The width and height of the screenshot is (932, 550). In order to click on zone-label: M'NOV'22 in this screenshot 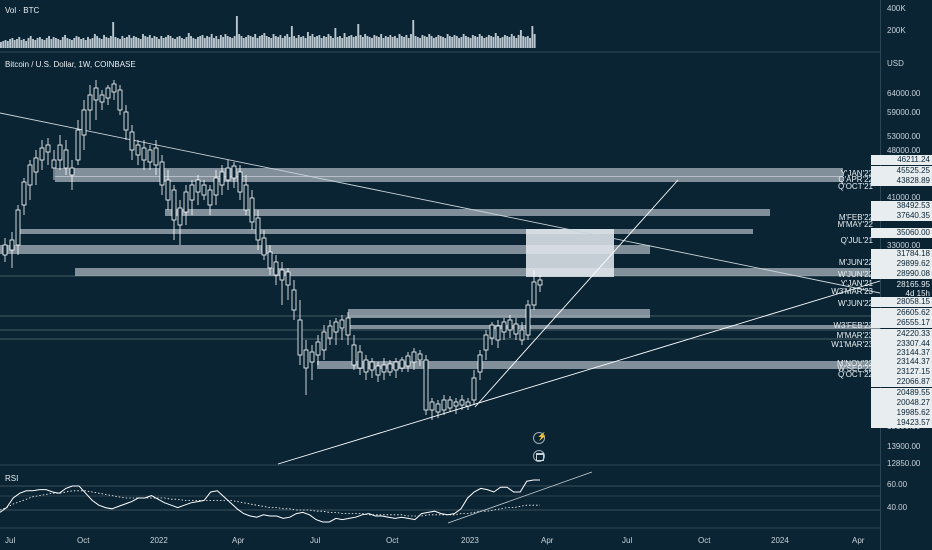, I will do `click(855, 363)`.